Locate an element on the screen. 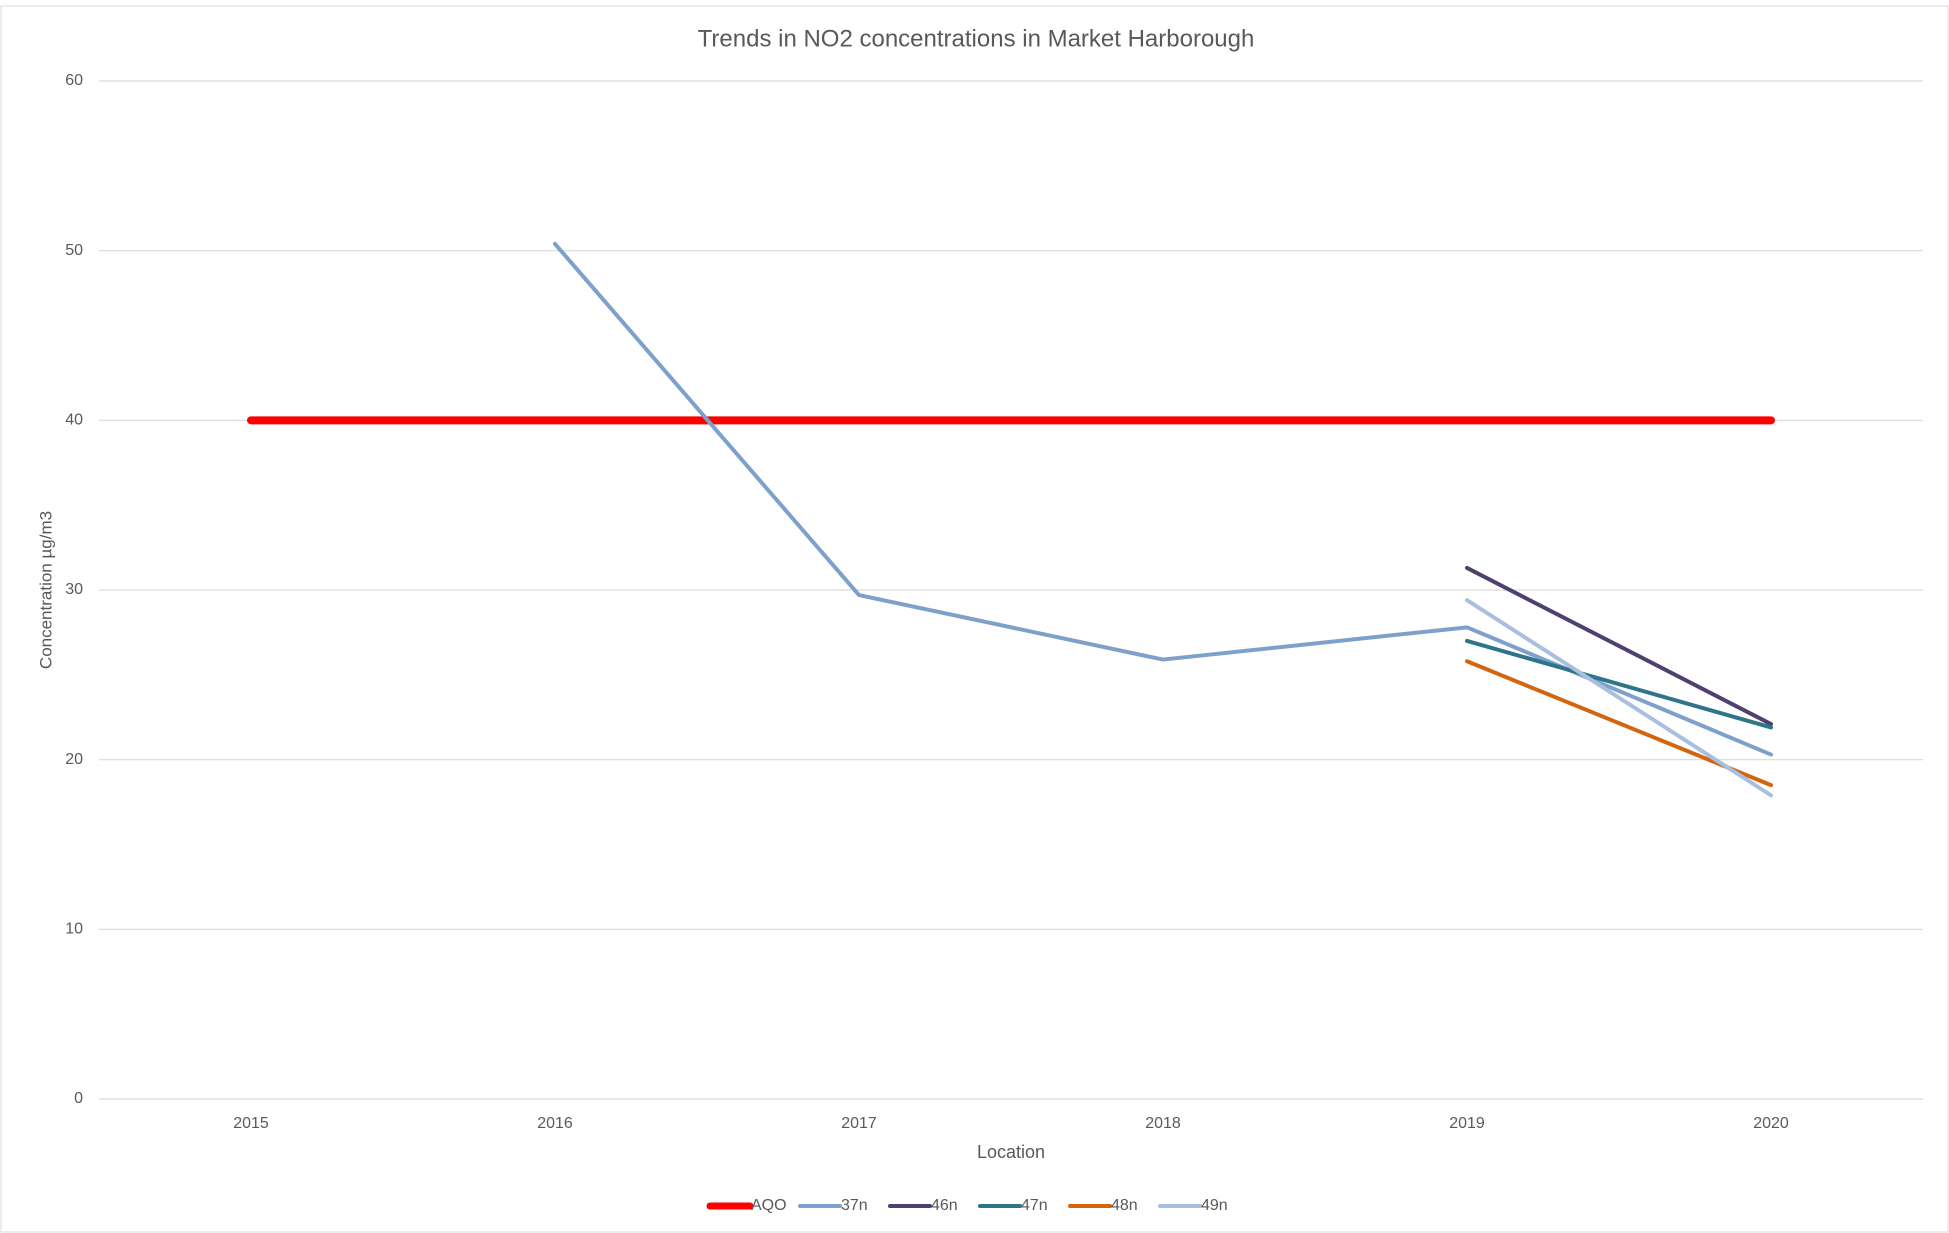 This screenshot has width=1949, height=1233. x-tick-label: 2020 is located at coordinates (1771, 1123).